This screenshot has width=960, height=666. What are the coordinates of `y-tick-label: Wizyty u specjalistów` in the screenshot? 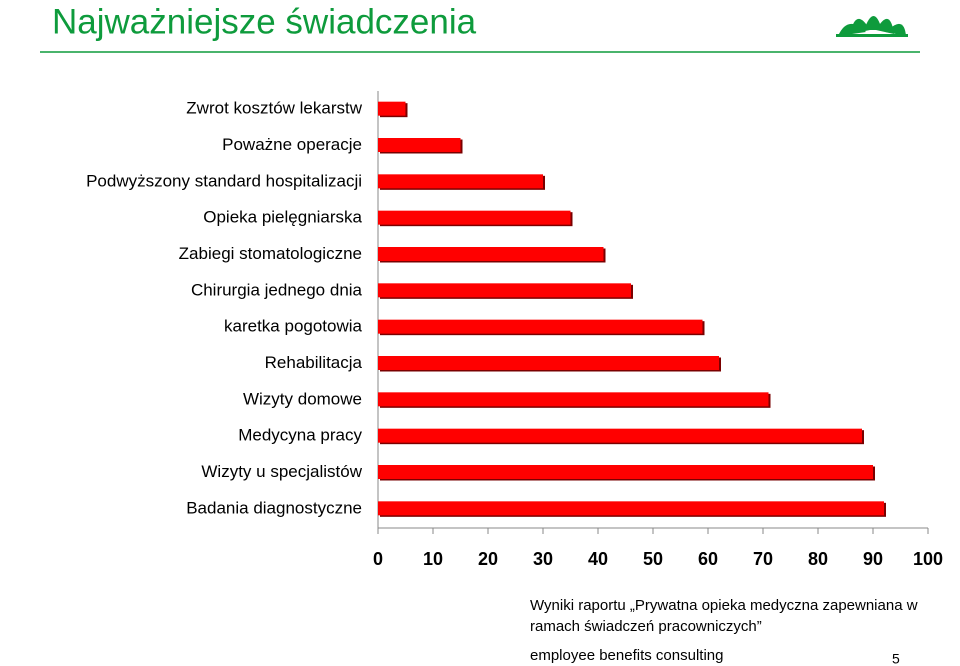 It's located at (281, 471).